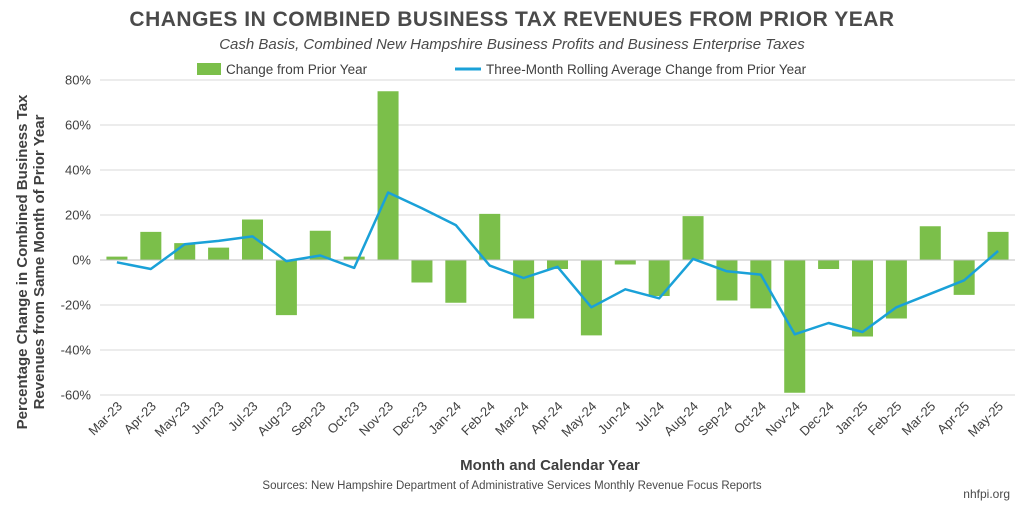  Describe the element at coordinates (39, 261) in the screenshot. I see `y-axis-label-line-2: Revenues from Same Month of Prior Year` at that location.